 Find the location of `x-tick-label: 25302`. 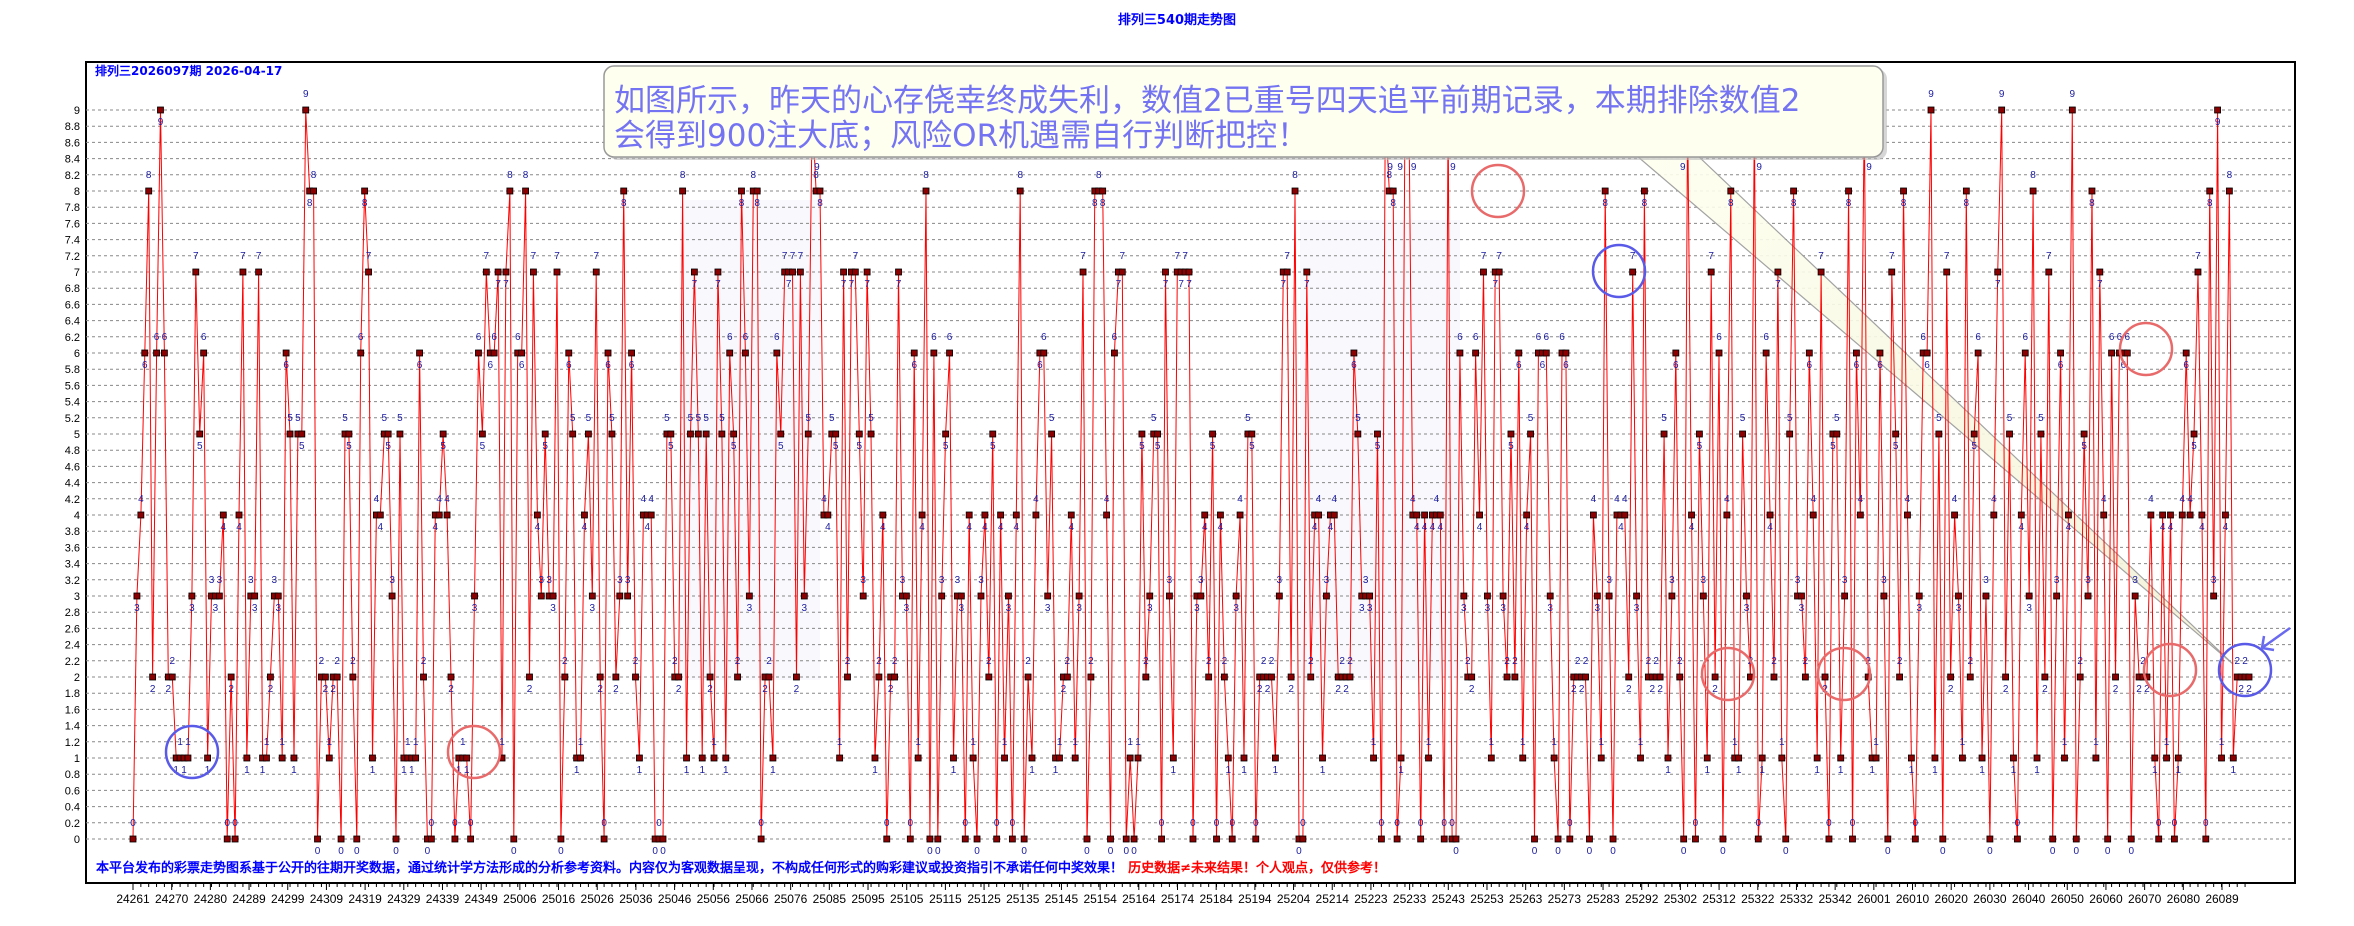

x-tick-label: 25302 is located at coordinates (1681, 899).